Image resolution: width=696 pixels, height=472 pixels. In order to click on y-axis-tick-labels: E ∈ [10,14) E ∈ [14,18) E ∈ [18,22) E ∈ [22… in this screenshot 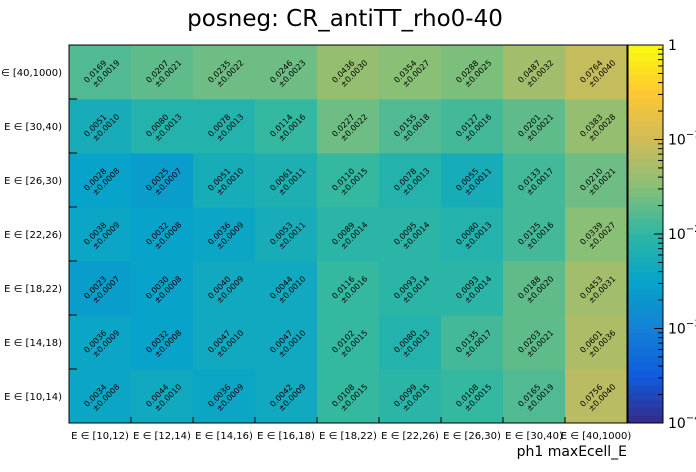, I will do `click(31, 235)`.